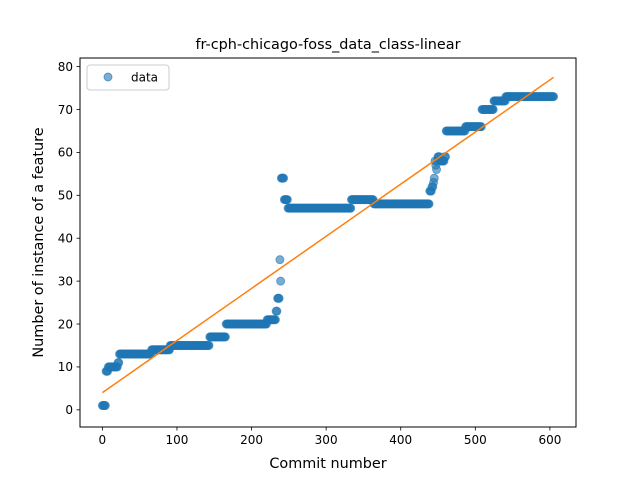  What do you see at coordinates (65, 153) in the screenshot?
I see `y-tick-label: 60` at bounding box center [65, 153].